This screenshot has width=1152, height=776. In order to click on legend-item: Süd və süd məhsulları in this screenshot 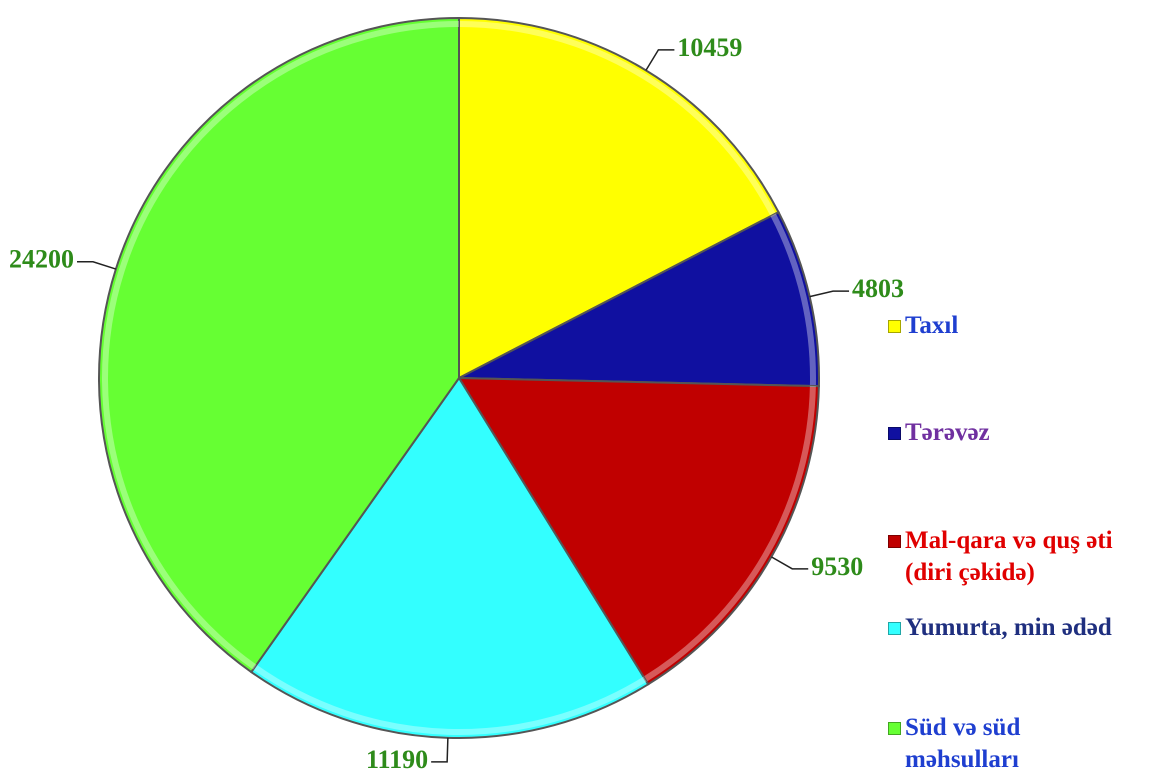, I will do `click(1013, 744)`.